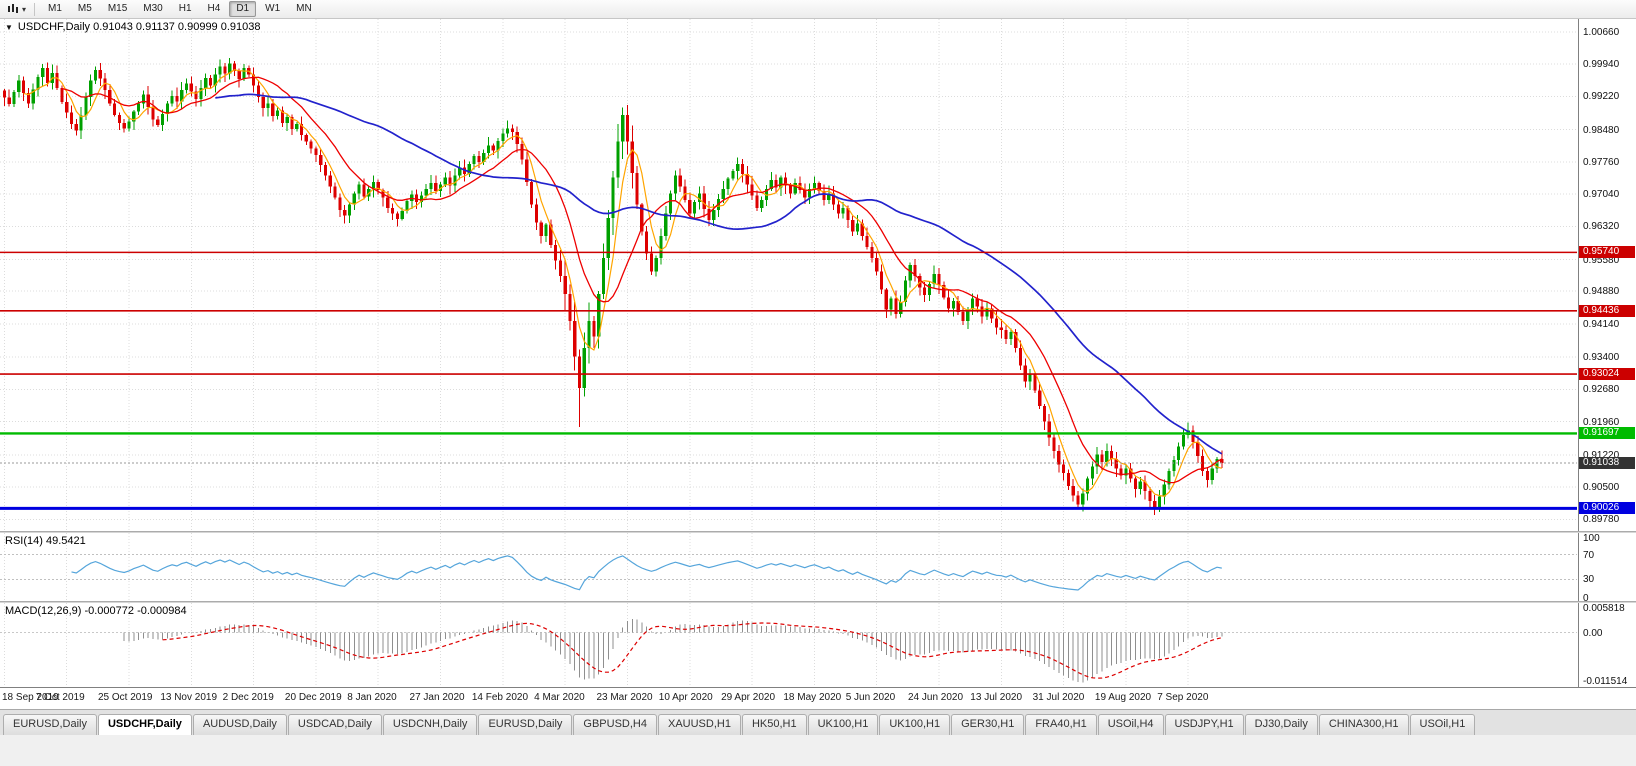 This screenshot has width=1636, height=766. Describe the element at coordinates (144, 724) in the screenshot. I see `chart-tab-USDCHFDaily-1: USDCHF,Daily` at that location.